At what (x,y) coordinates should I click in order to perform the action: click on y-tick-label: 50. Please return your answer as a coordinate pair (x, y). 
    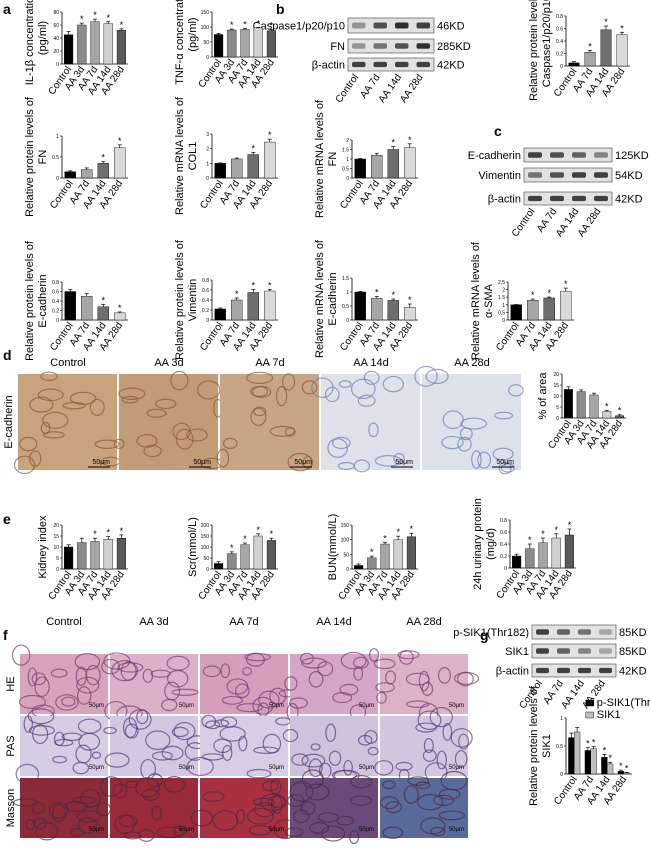
    Looking at the image, I should click on (206, 43).